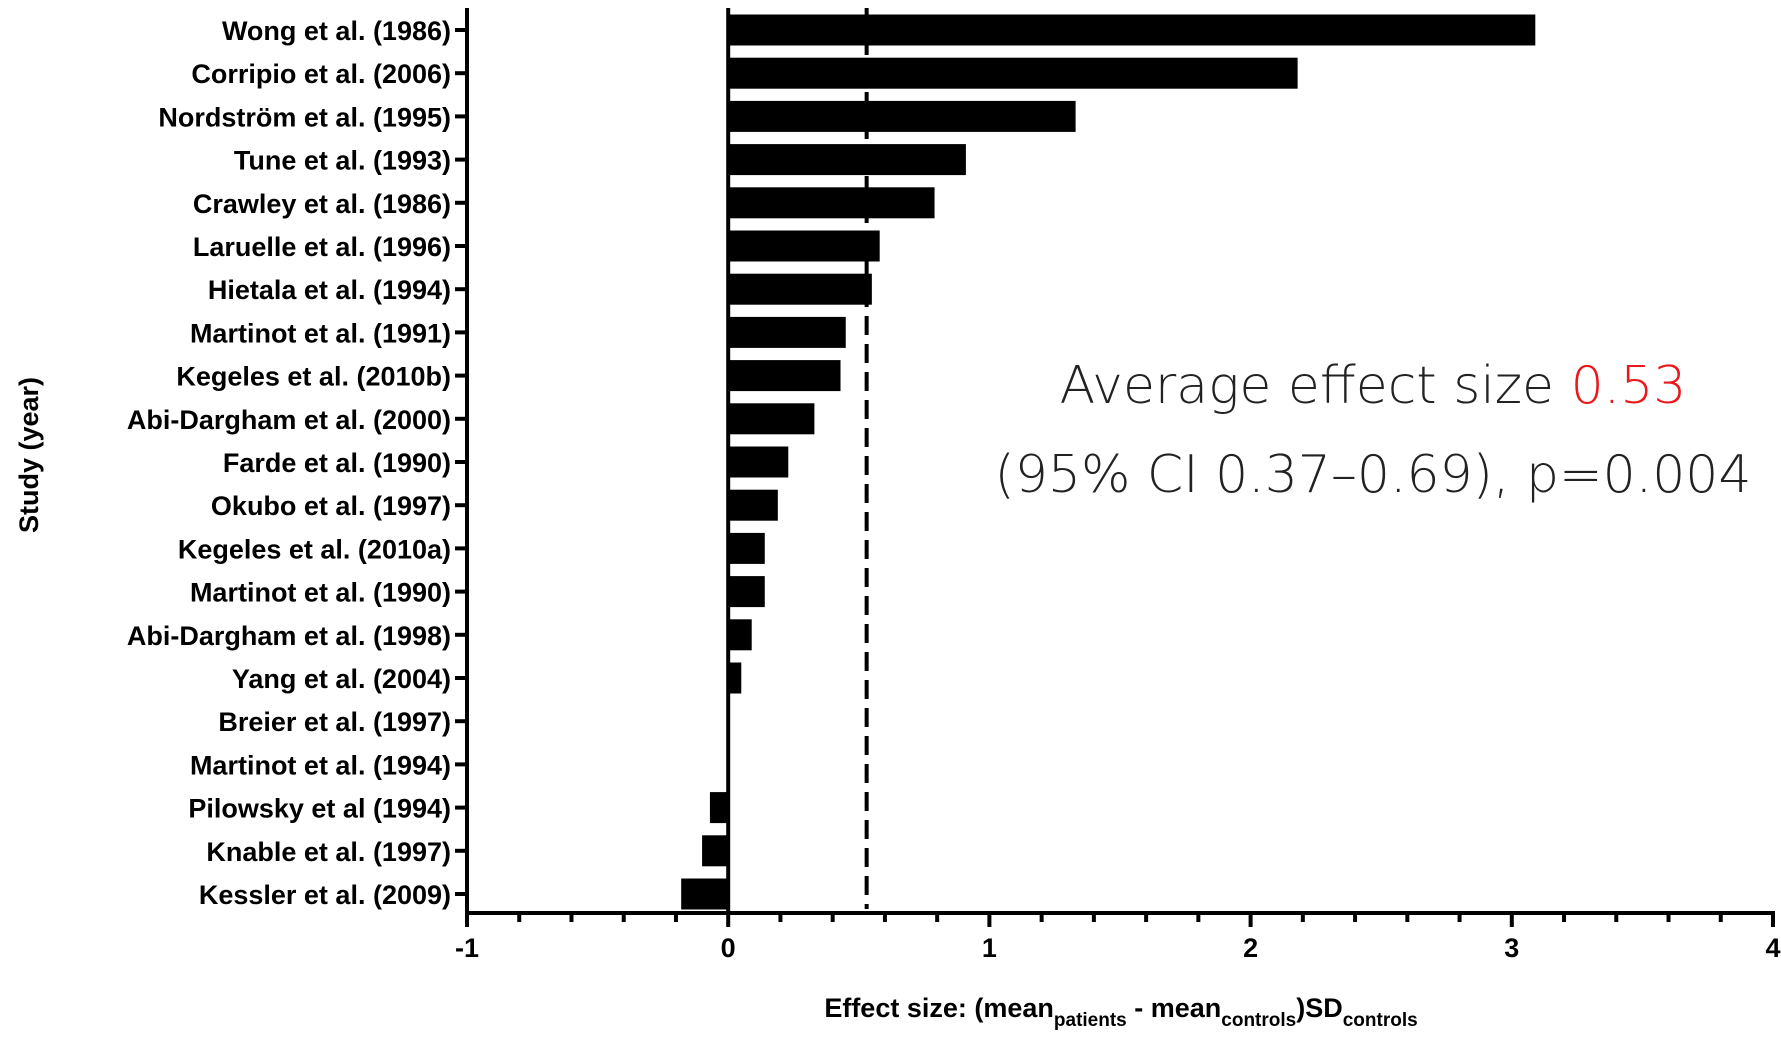 This screenshot has width=1781, height=1041. What do you see at coordinates (1174, 1008) in the screenshot?
I see `x-axis-title-mid: - mean` at bounding box center [1174, 1008].